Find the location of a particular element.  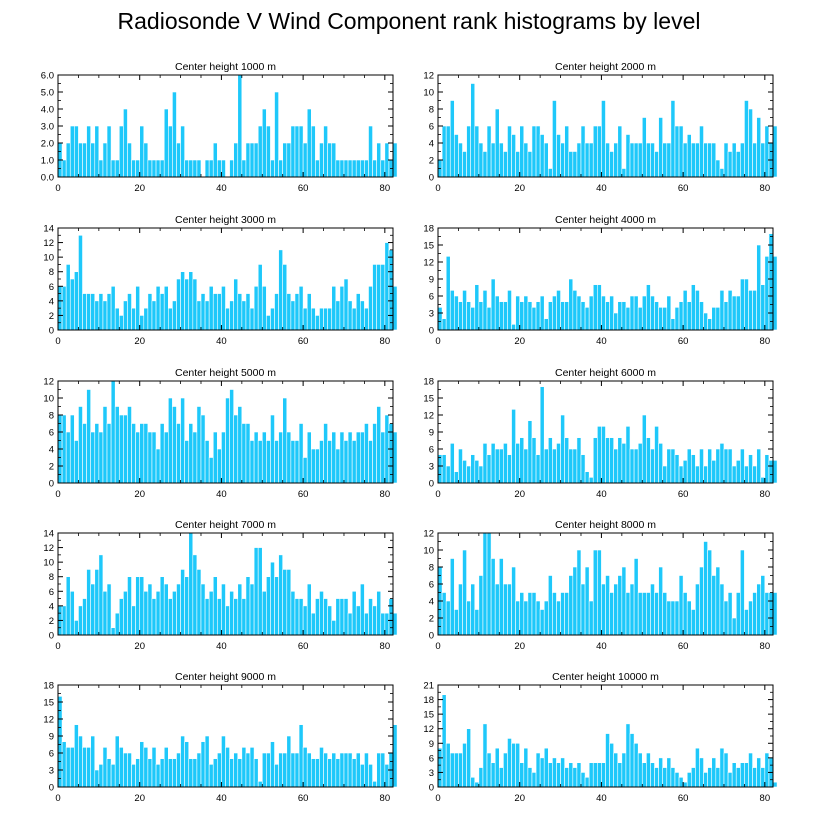

x-tick-label: 20 is located at coordinates (139, 188).